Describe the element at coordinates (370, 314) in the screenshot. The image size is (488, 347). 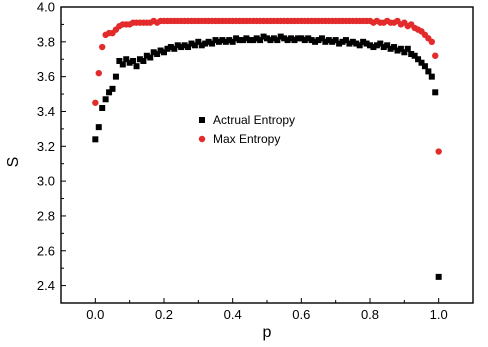
I see `x-tick-label: 0.8` at that location.